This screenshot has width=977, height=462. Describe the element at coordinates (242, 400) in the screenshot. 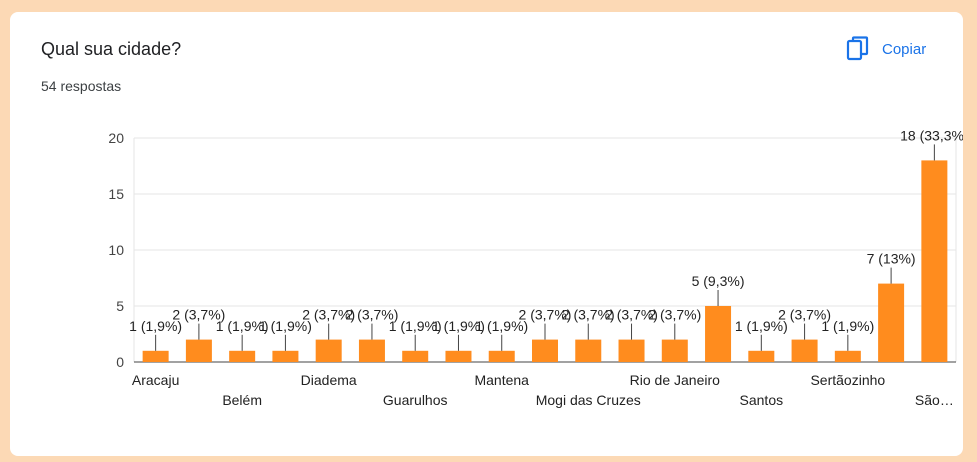

I see `x-tick-label: Belém` at that location.